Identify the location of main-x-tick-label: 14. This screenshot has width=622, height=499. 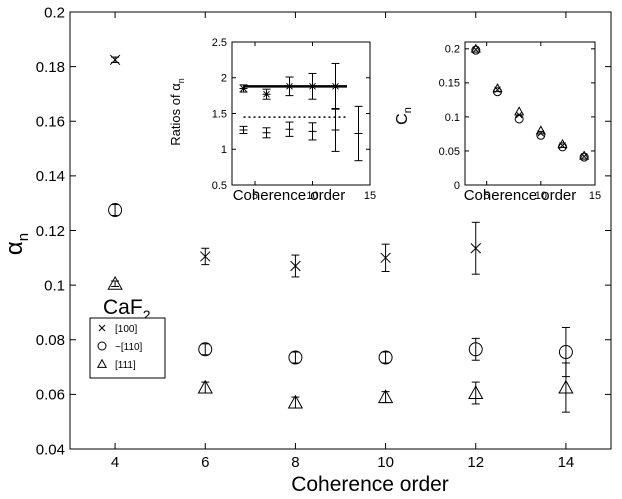
(566, 462).